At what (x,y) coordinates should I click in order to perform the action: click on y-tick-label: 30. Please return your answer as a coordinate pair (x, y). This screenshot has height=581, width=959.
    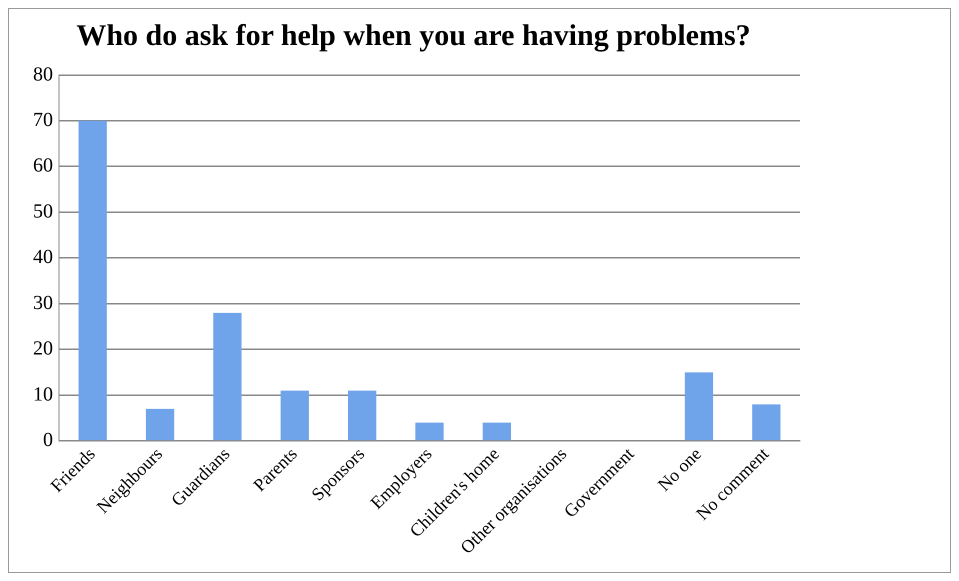
    Looking at the image, I should click on (43, 303).